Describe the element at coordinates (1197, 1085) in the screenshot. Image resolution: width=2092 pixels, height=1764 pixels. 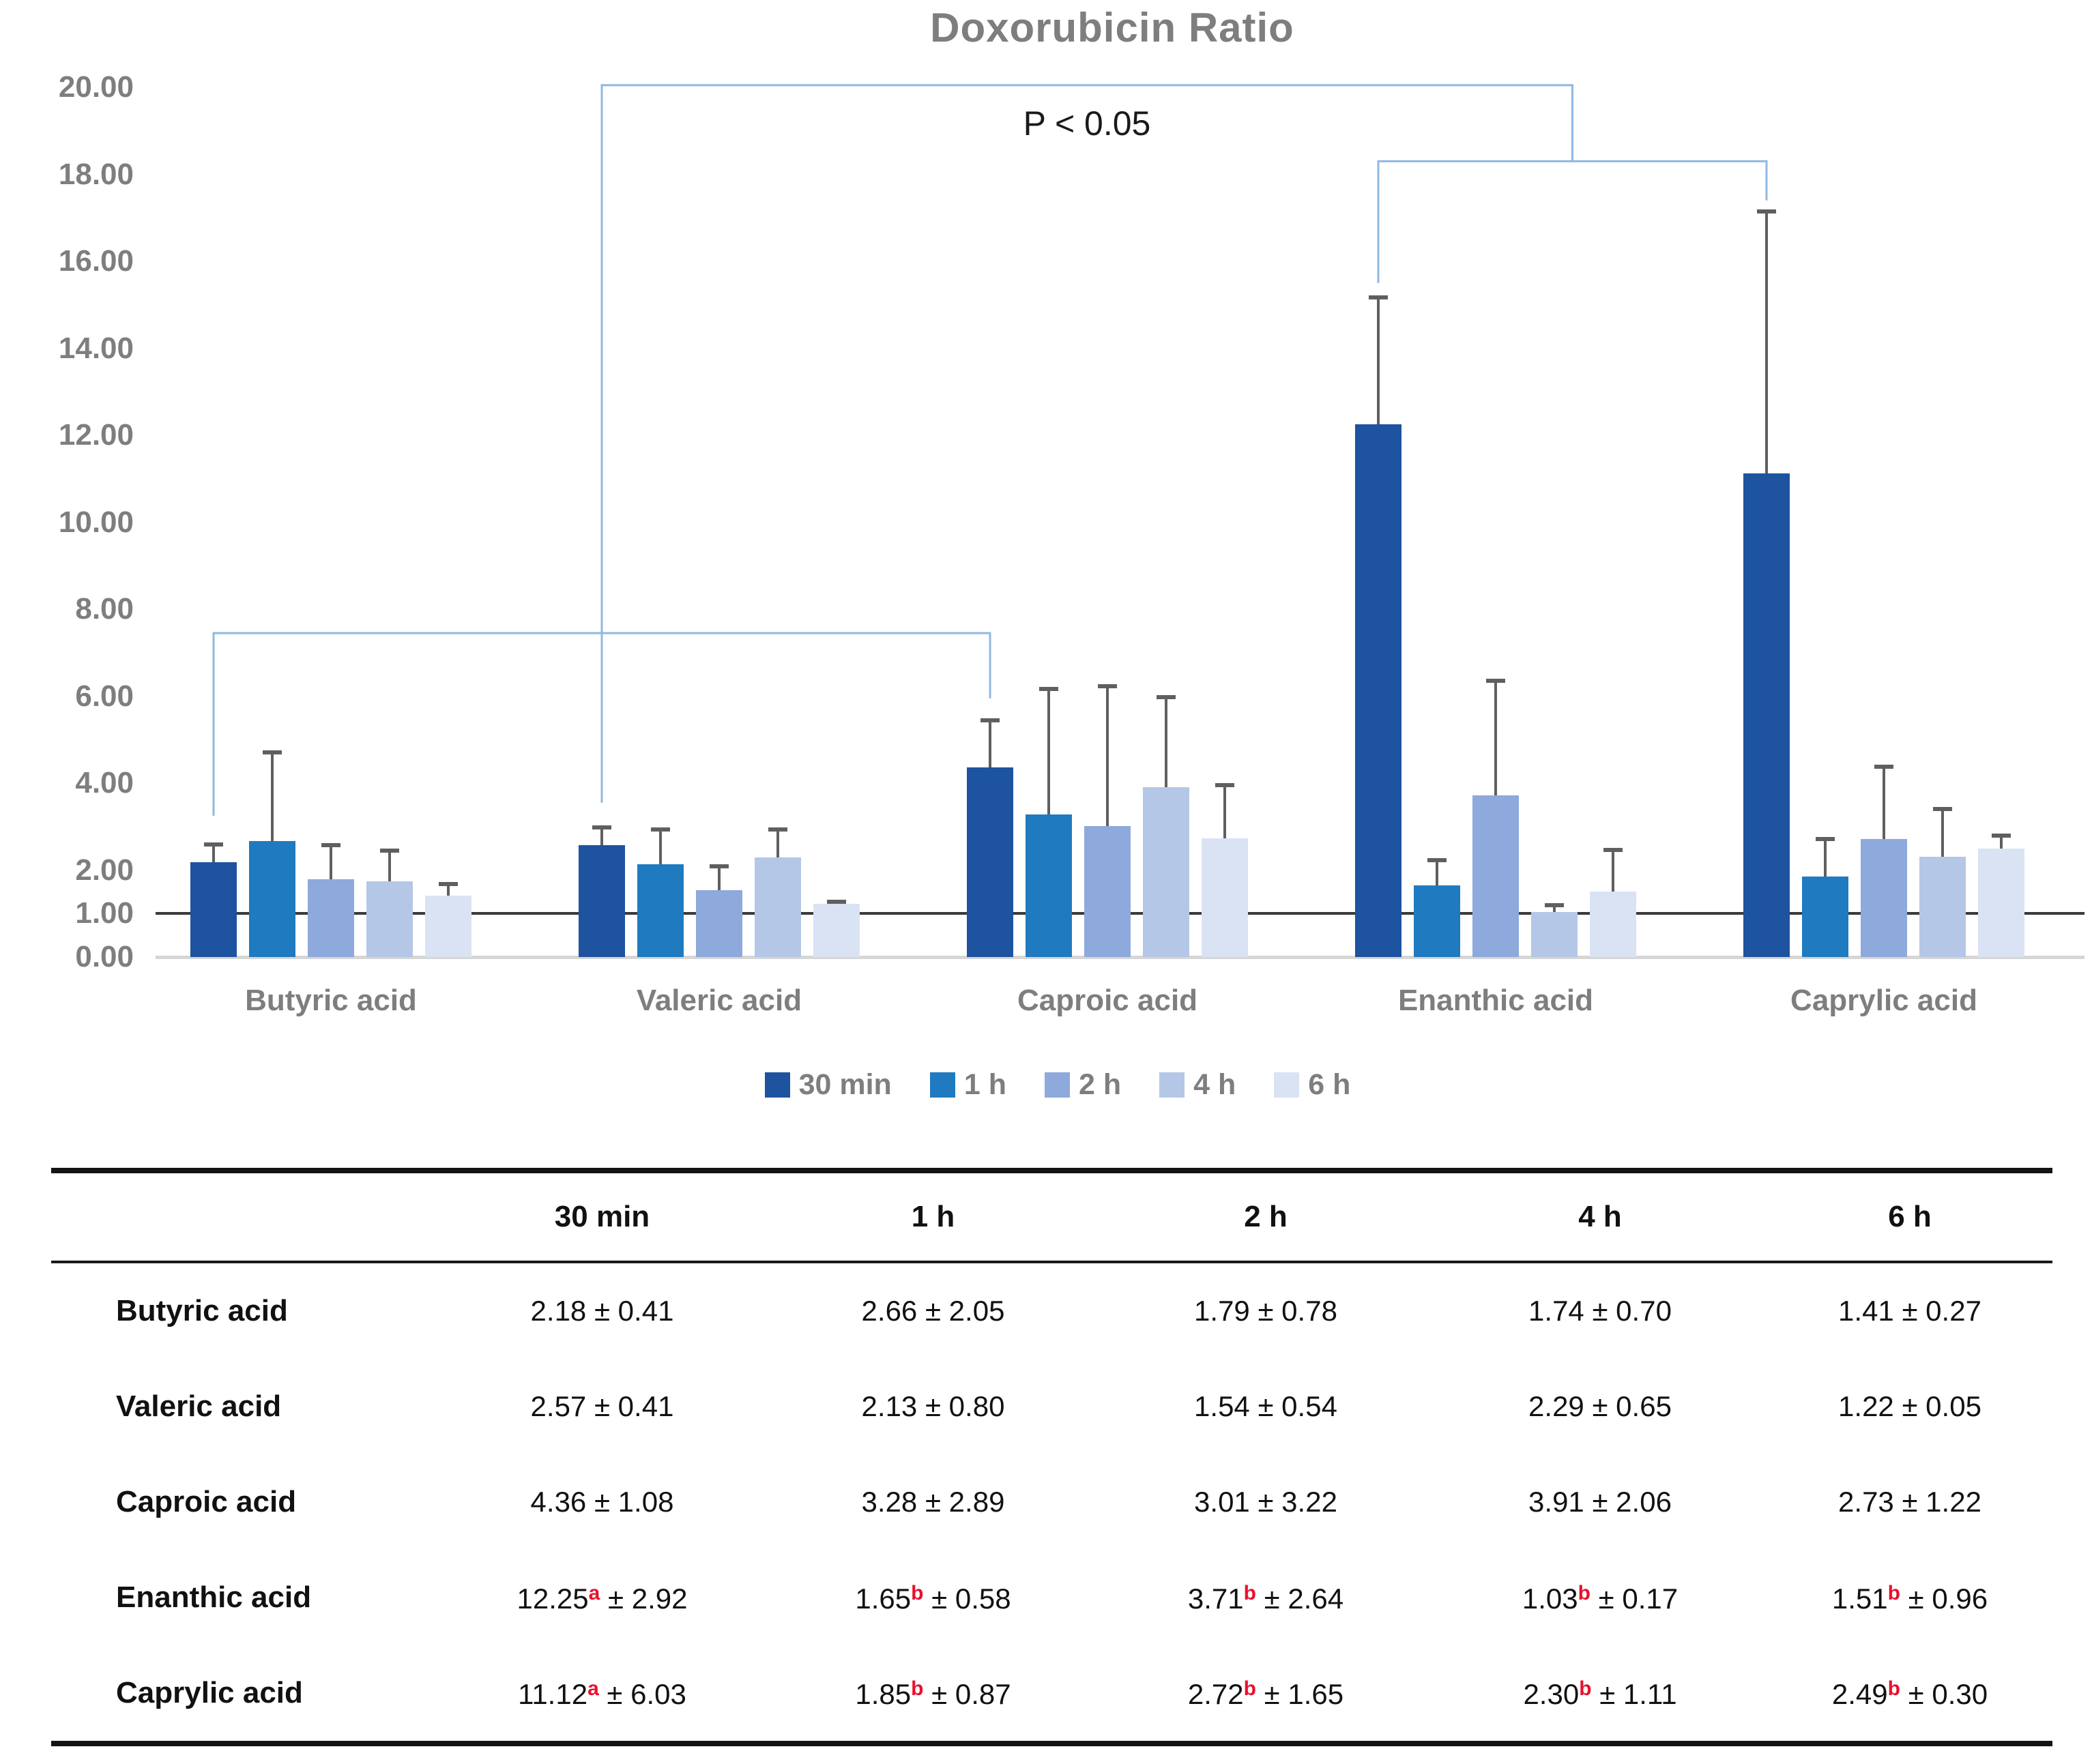
I see `legend-item-4h: 4 h` at that location.